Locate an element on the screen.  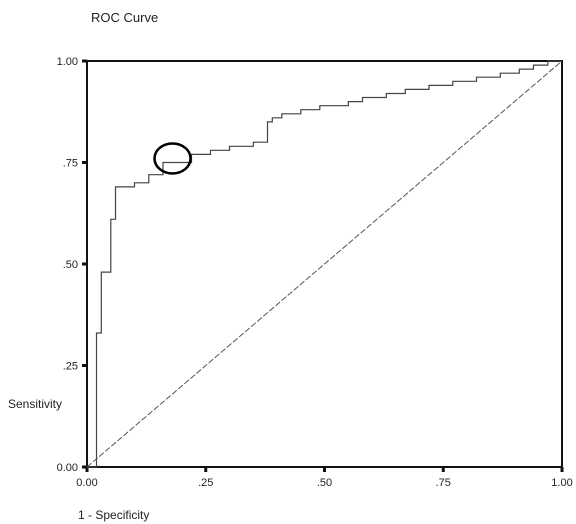
highlight-ellipse is located at coordinates (172, 158).